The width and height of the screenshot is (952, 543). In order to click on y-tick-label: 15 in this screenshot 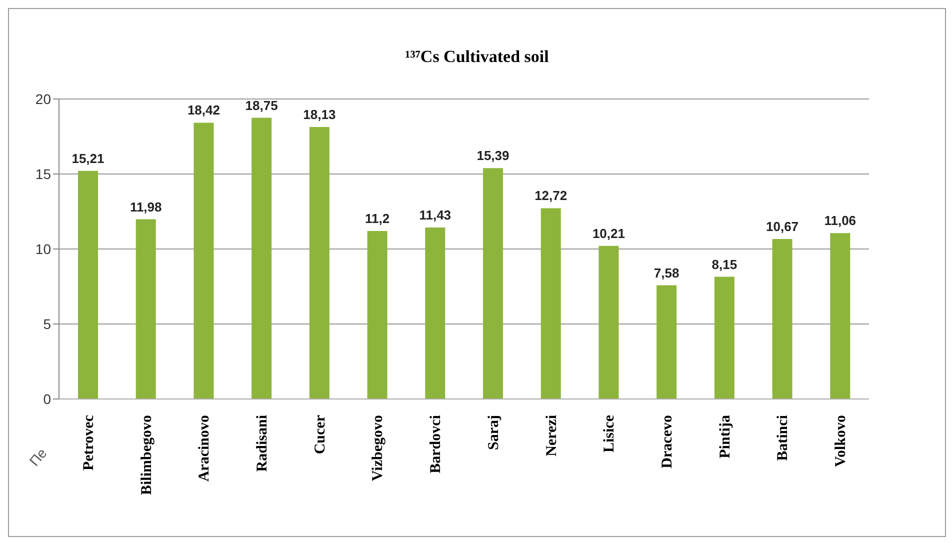, I will do `click(43, 174)`.